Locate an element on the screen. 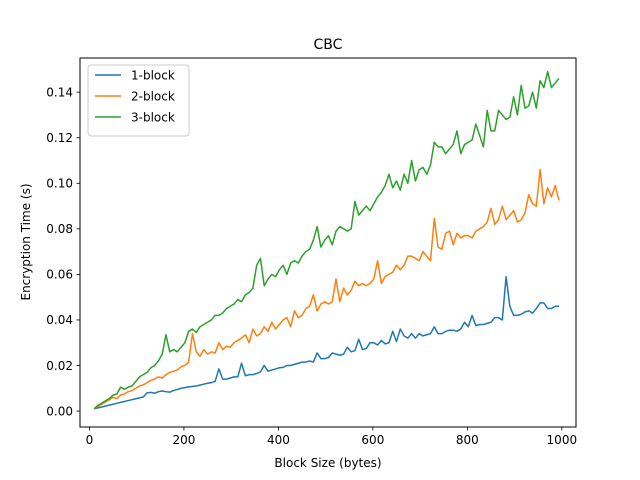 The height and width of the screenshot is (480, 640). x-tick-label: 800 is located at coordinates (467, 440).